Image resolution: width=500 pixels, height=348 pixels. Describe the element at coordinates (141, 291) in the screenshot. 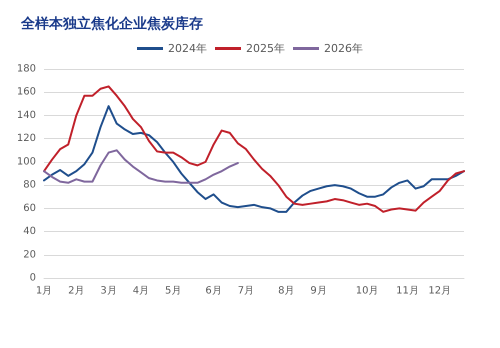

I see `x-tick-label: 4月` at that location.